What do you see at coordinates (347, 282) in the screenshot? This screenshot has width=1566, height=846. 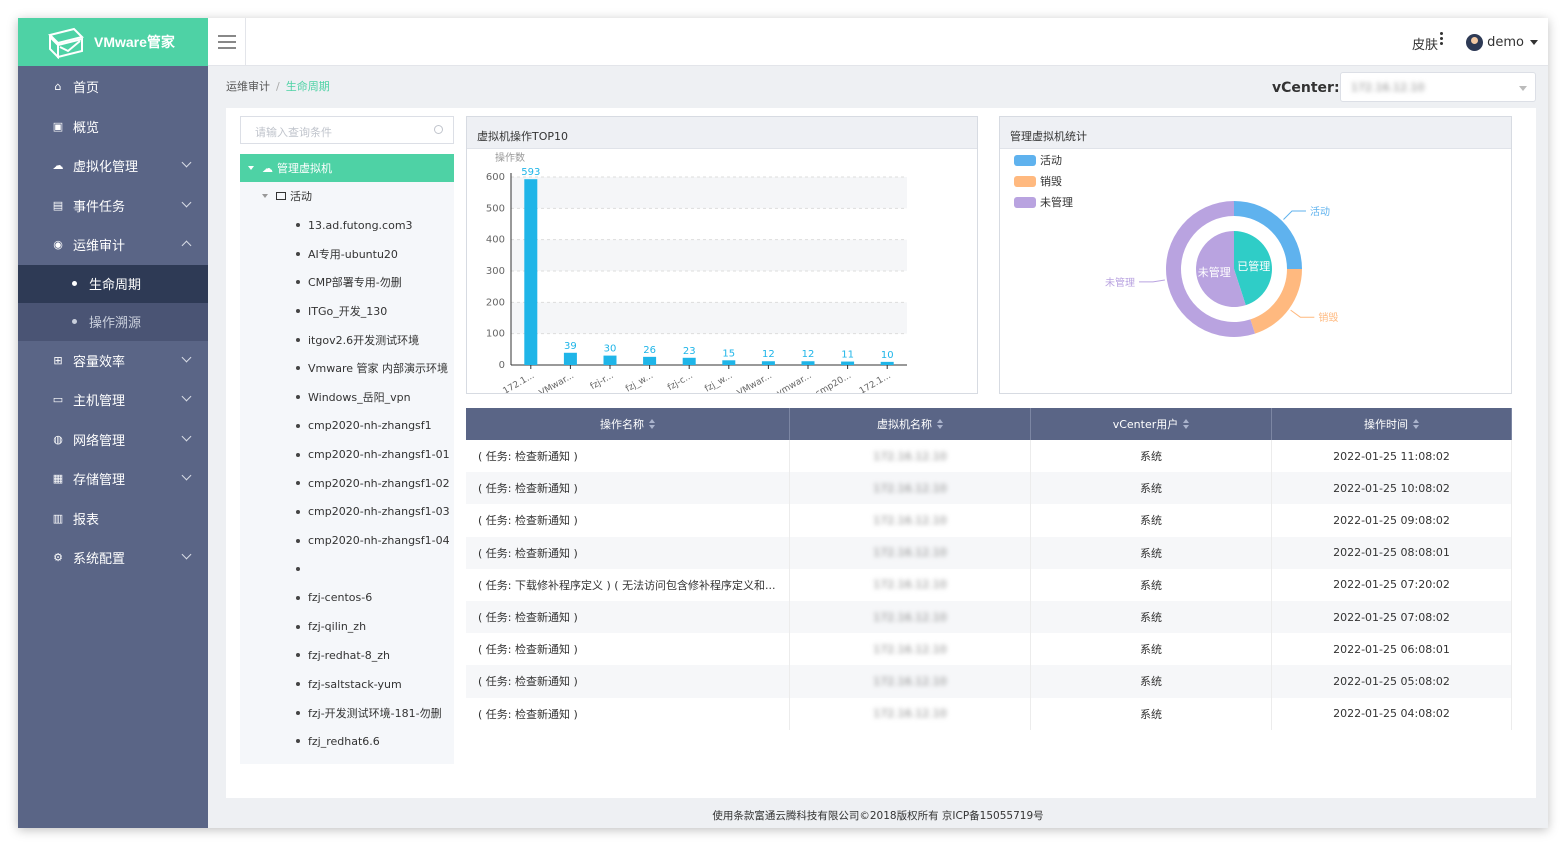 I see `tree-leaf: CMP部署专用-勿删` at bounding box center [347, 282].